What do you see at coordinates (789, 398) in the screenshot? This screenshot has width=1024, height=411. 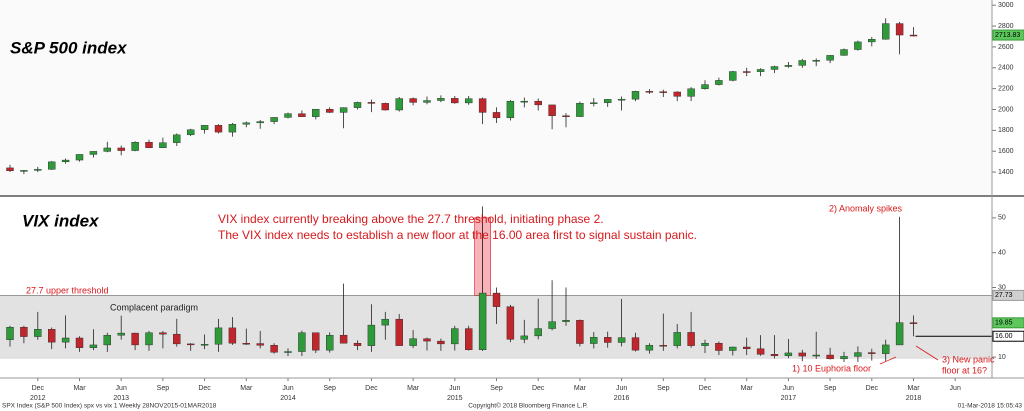 I see `x-year-label: 2017` at bounding box center [789, 398].